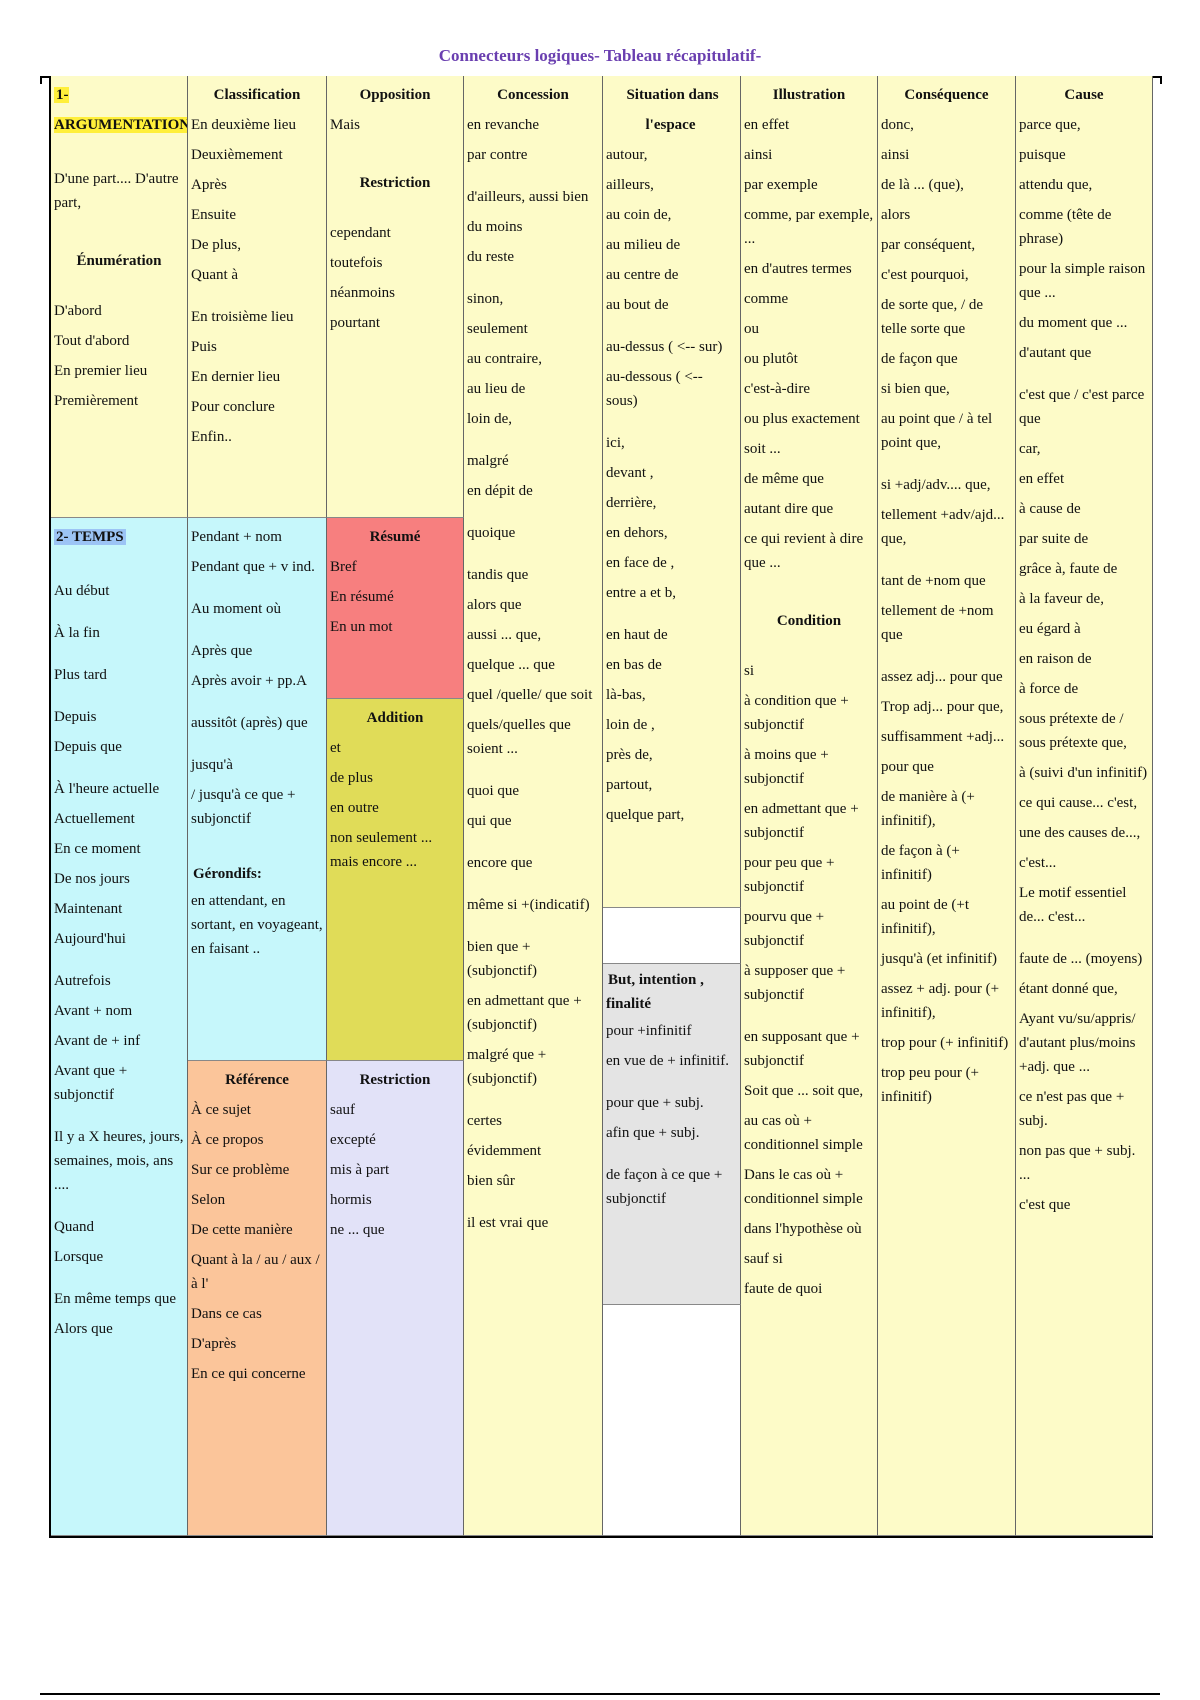 The height and width of the screenshot is (1700, 1200). Describe the element at coordinates (236, 377) in the screenshot. I see `connector: En dernier lieu` at that location.